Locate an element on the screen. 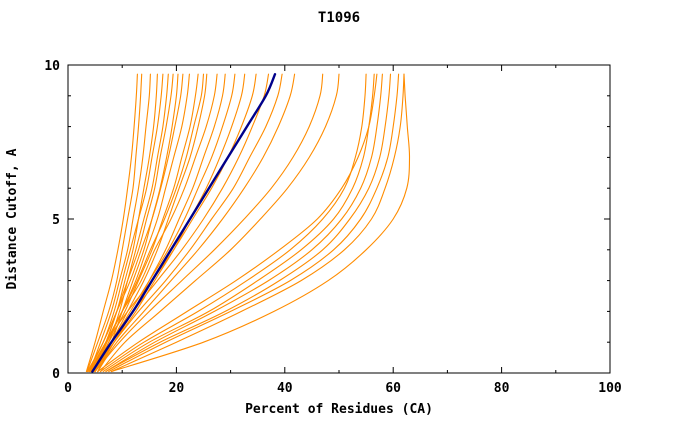 This screenshot has height=440, width=680. x-tick-label: 100 is located at coordinates (610, 388).